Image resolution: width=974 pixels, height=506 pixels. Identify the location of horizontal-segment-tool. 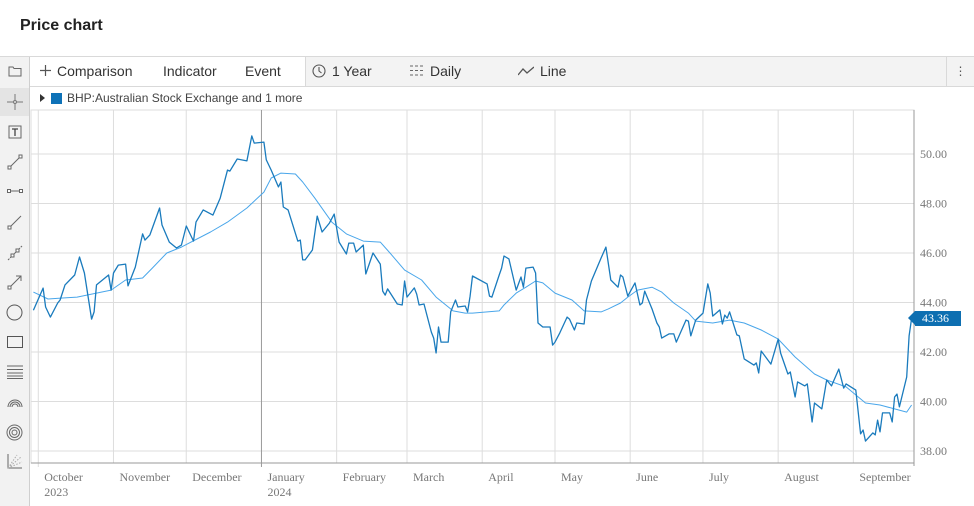
(14, 191).